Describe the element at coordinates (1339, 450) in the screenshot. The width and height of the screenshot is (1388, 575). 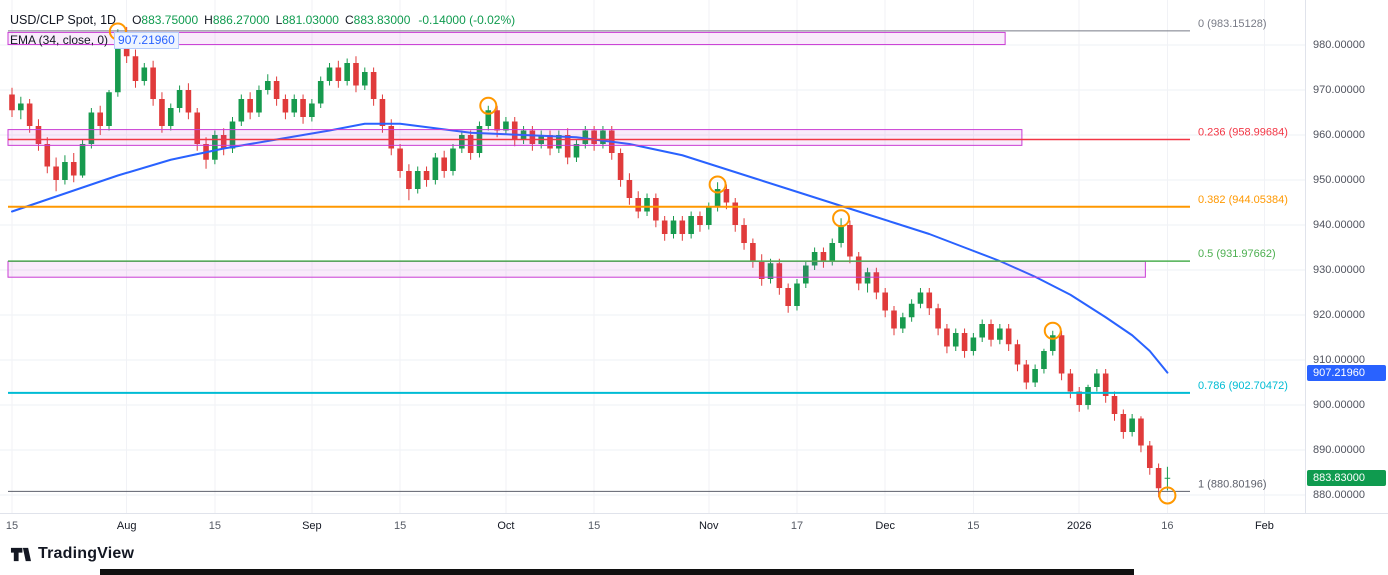
I see `price-tick-label: 890.00000` at that location.